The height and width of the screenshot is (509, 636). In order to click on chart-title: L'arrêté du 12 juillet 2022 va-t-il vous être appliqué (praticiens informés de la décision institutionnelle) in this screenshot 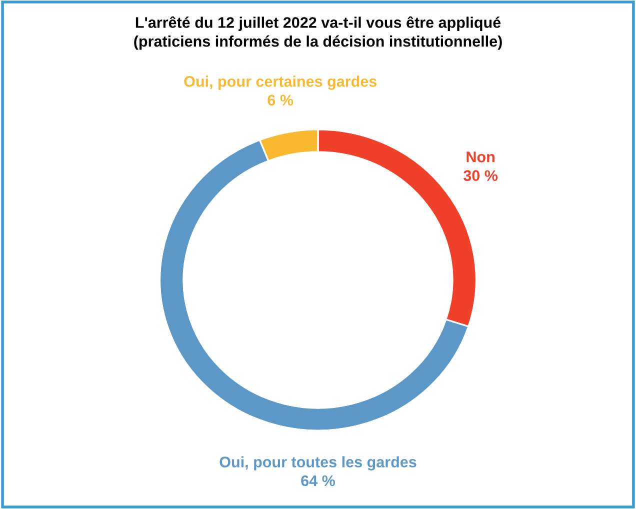, I will do `click(318, 33)`.